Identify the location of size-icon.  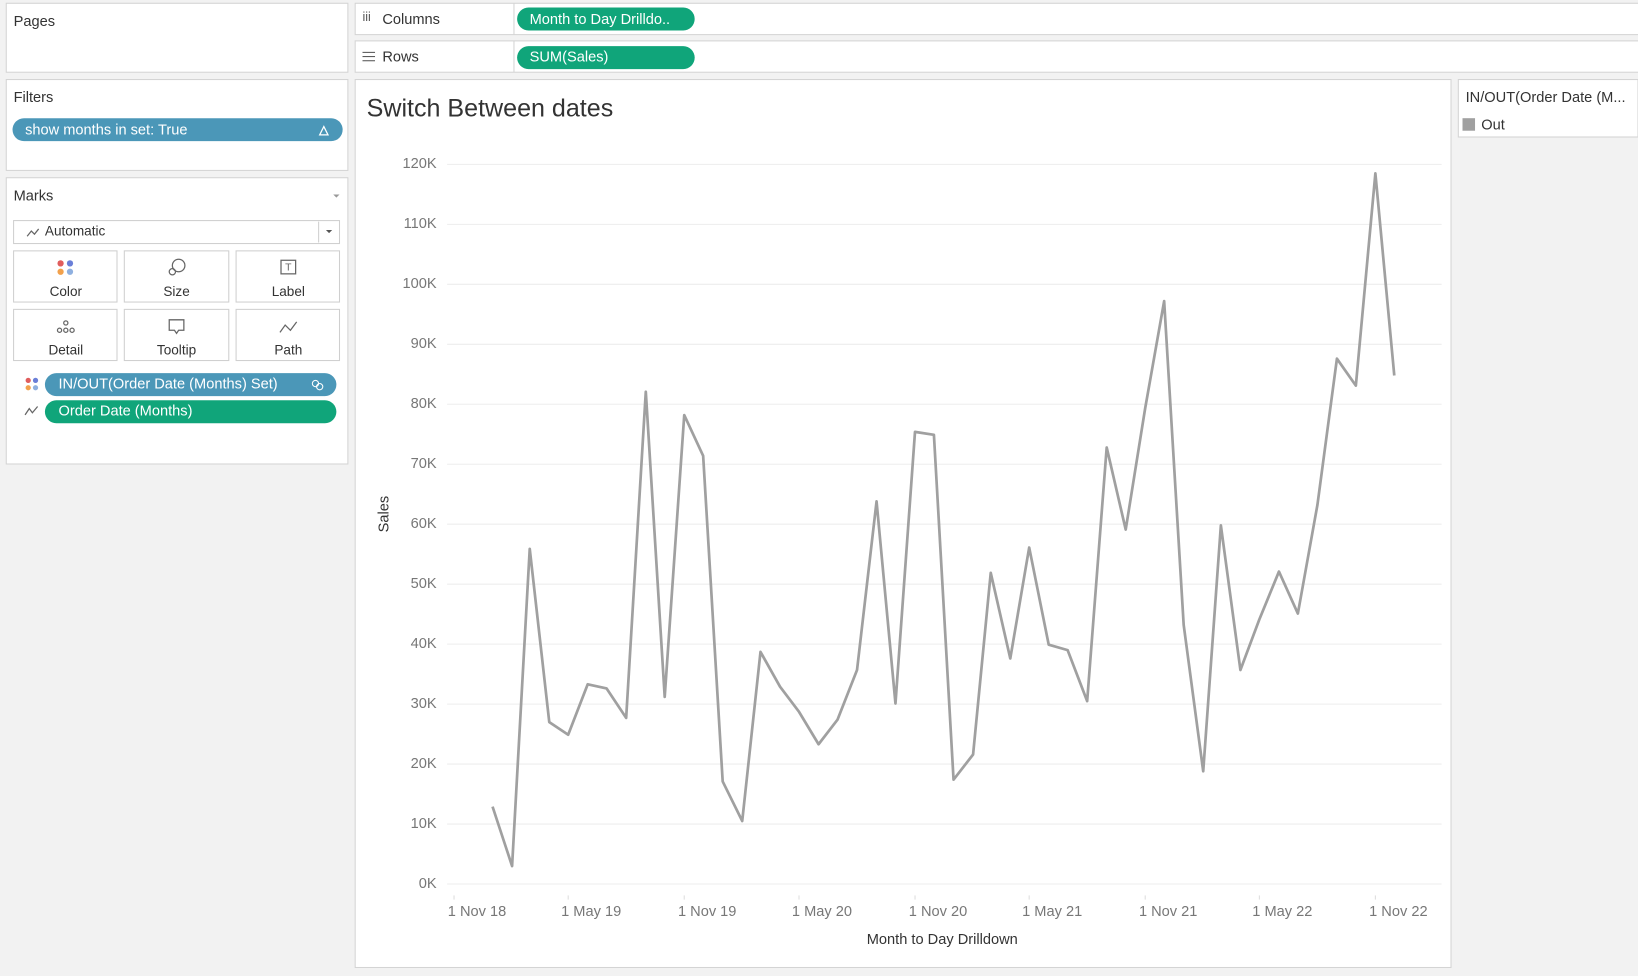
(177, 267).